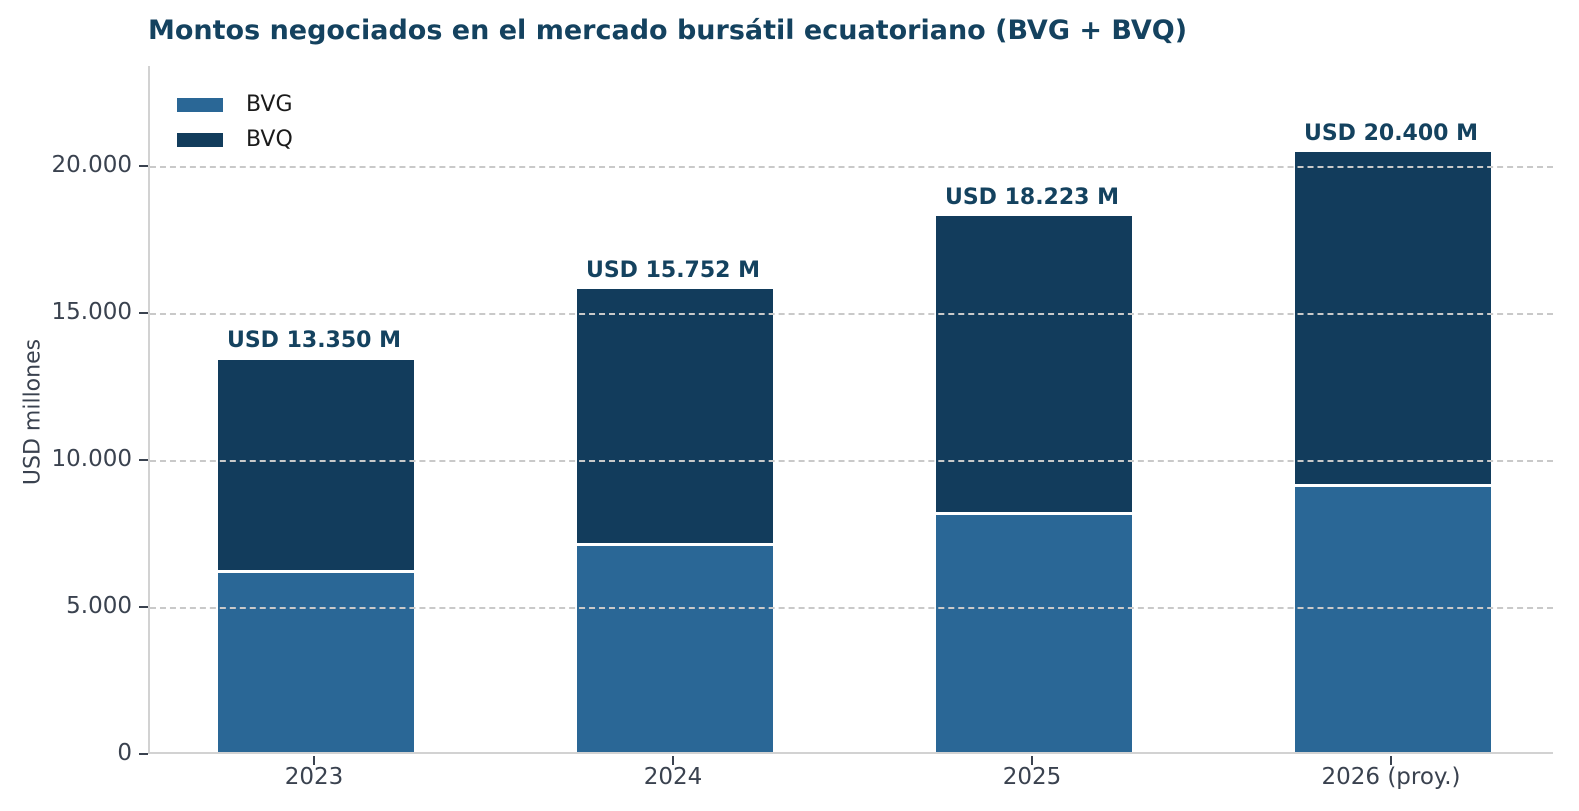  Describe the element at coordinates (851, 313) in the screenshot. I see `gridline-15.000` at that location.